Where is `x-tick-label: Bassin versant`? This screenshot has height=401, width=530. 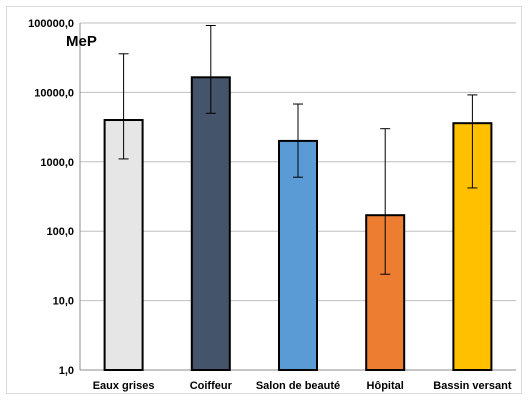
x-tick-label: Bassin versant is located at coordinates (472, 386).